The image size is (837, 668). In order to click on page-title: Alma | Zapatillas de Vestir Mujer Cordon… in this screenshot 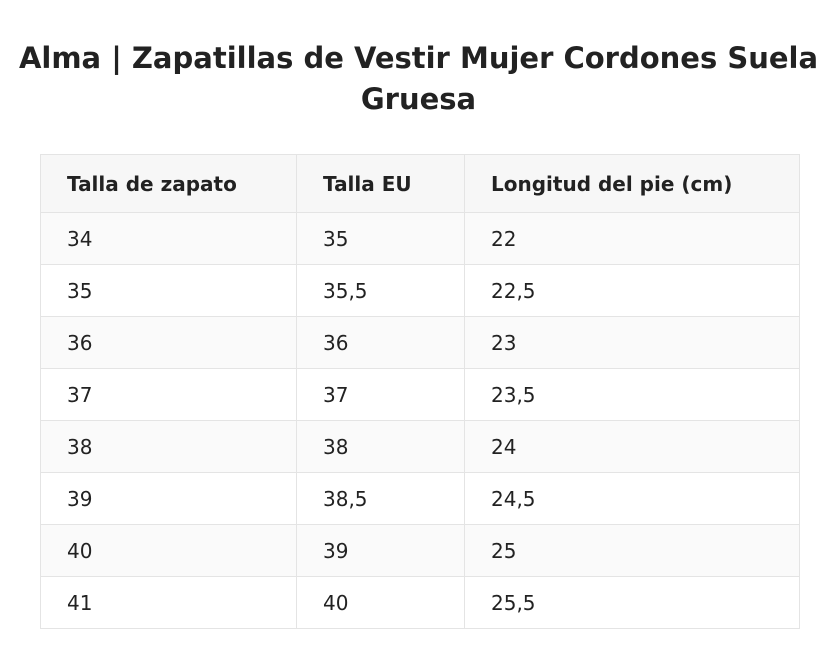, I will do `click(418, 78)`.